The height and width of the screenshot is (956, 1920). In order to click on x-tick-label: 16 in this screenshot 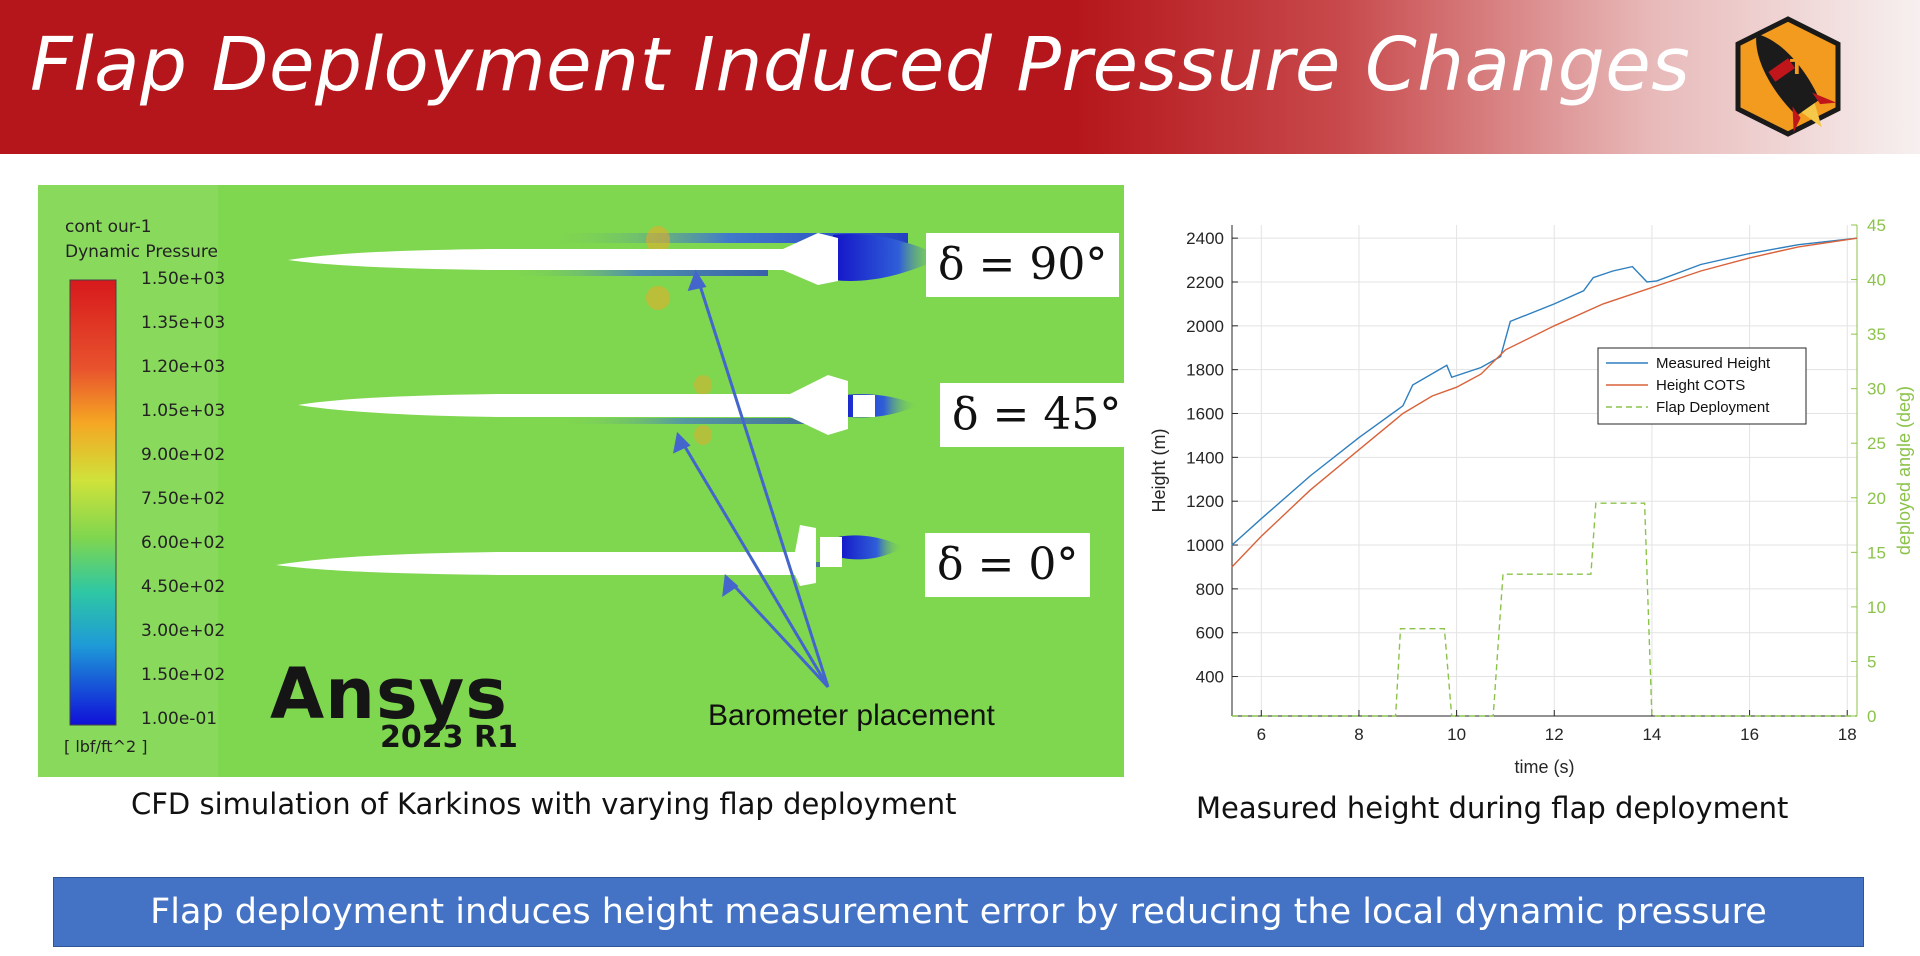, I will do `click(1749, 734)`.